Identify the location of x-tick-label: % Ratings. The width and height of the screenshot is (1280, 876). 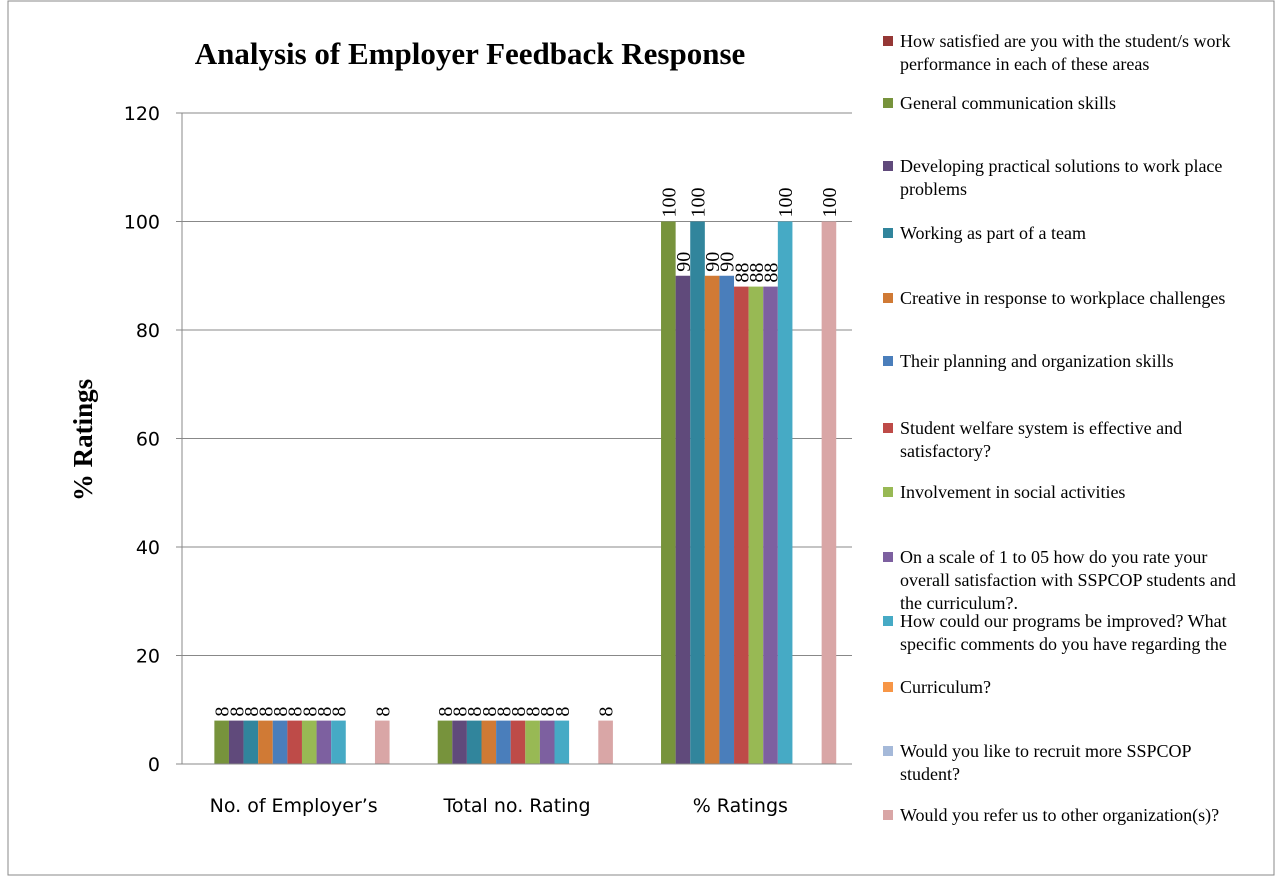
(740, 806).